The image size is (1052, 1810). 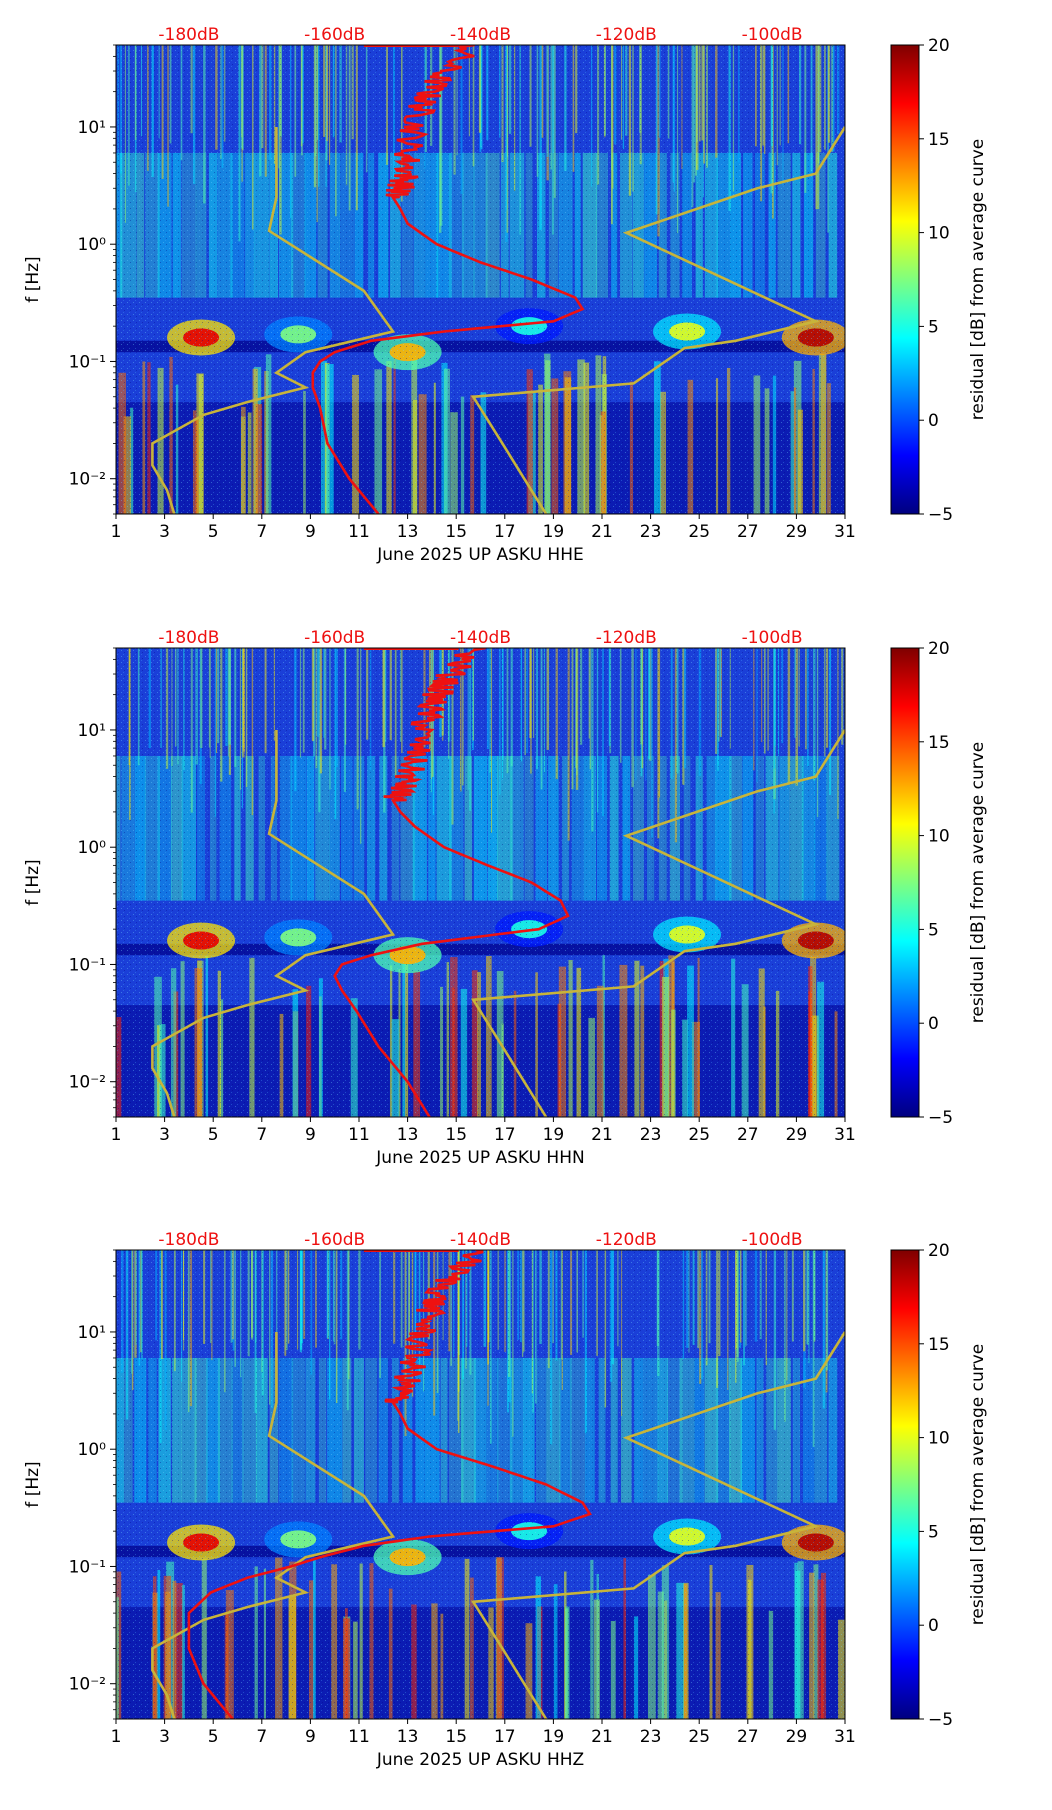 What do you see at coordinates (657, 320) in the screenshot?
I see `model-curve-nhnm` at bounding box center [657, 320].